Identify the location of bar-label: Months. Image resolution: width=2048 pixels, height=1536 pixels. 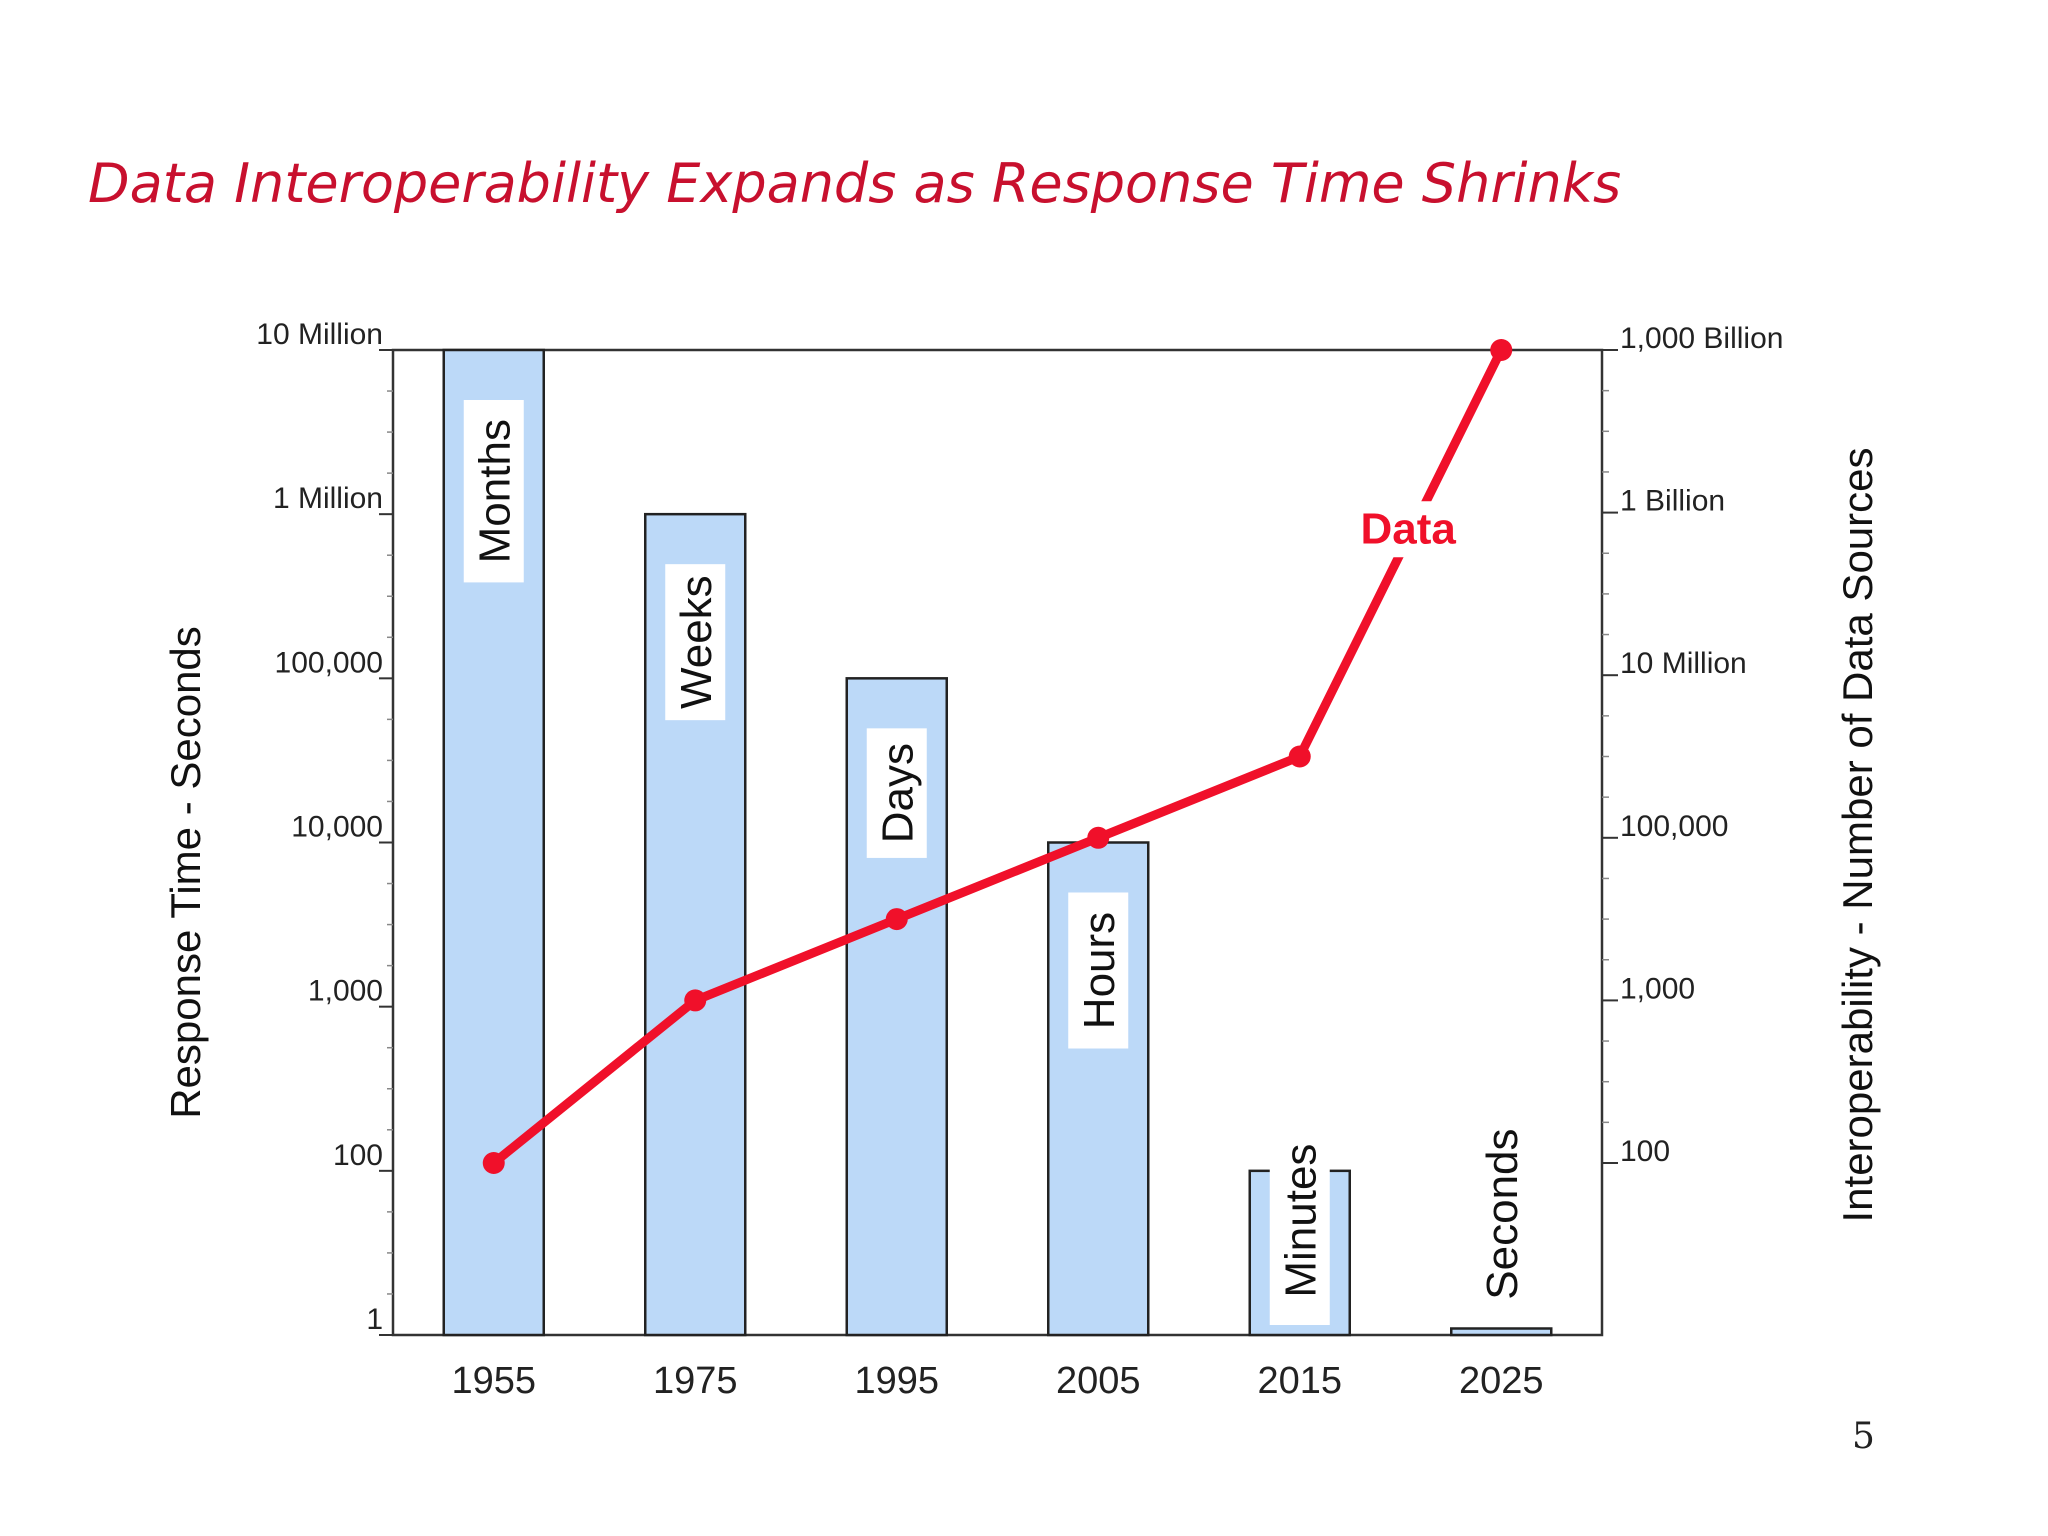
(495, 491).